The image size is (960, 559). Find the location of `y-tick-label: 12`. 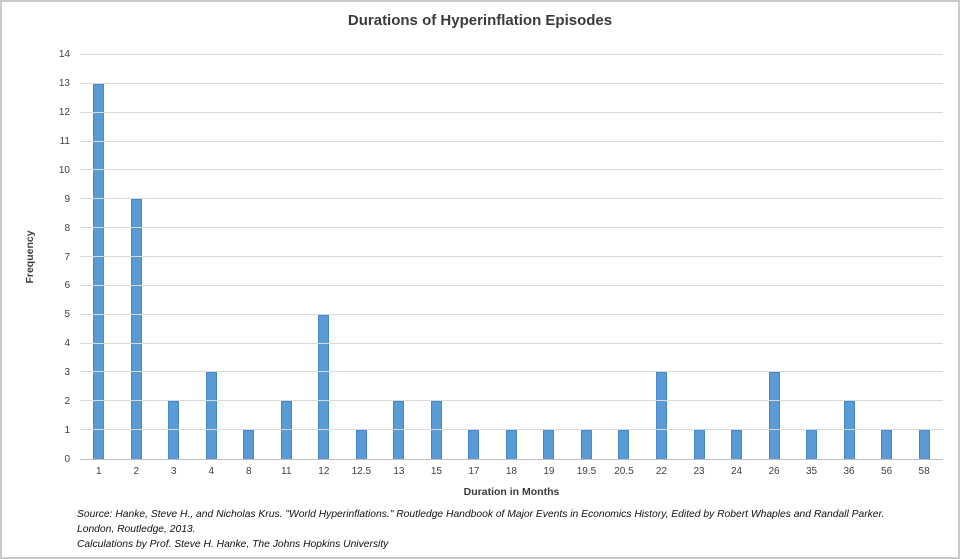

y-tick-label: 12 is located at coordinates (64, 112).